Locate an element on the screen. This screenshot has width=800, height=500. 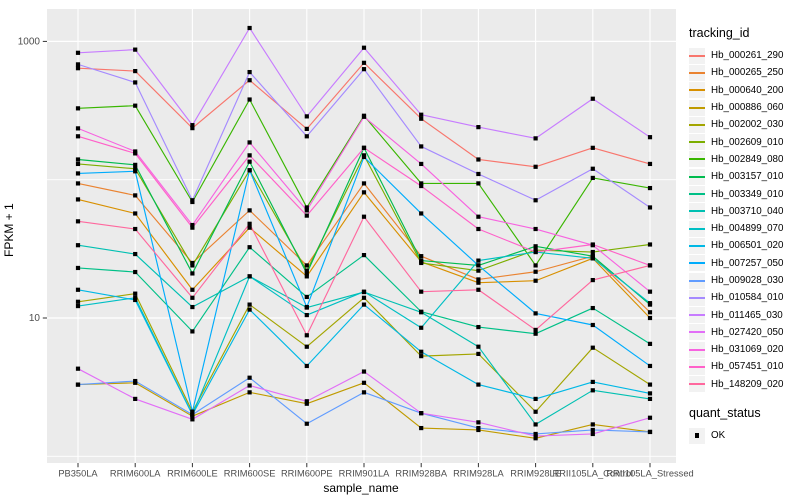
legend-item-label: Hb_000886_060 is located at coordinates (747, 108).